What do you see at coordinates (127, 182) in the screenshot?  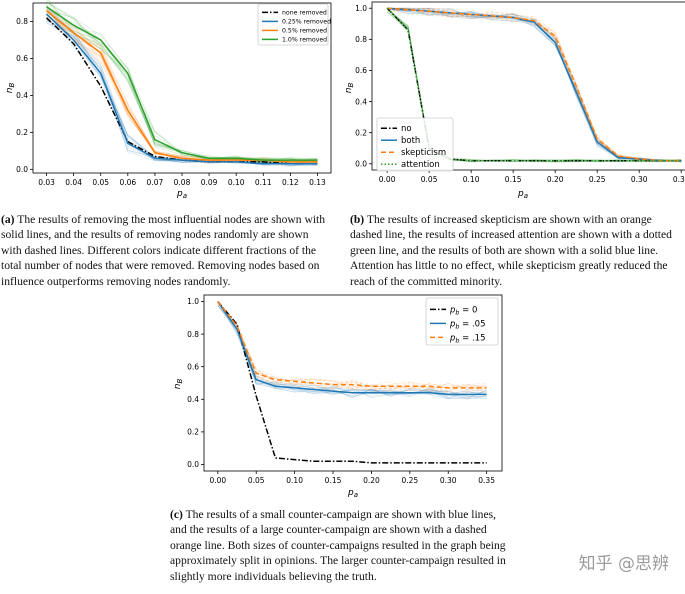 I see `x-tick-label: 0.06` at bounding box center [127, 182].